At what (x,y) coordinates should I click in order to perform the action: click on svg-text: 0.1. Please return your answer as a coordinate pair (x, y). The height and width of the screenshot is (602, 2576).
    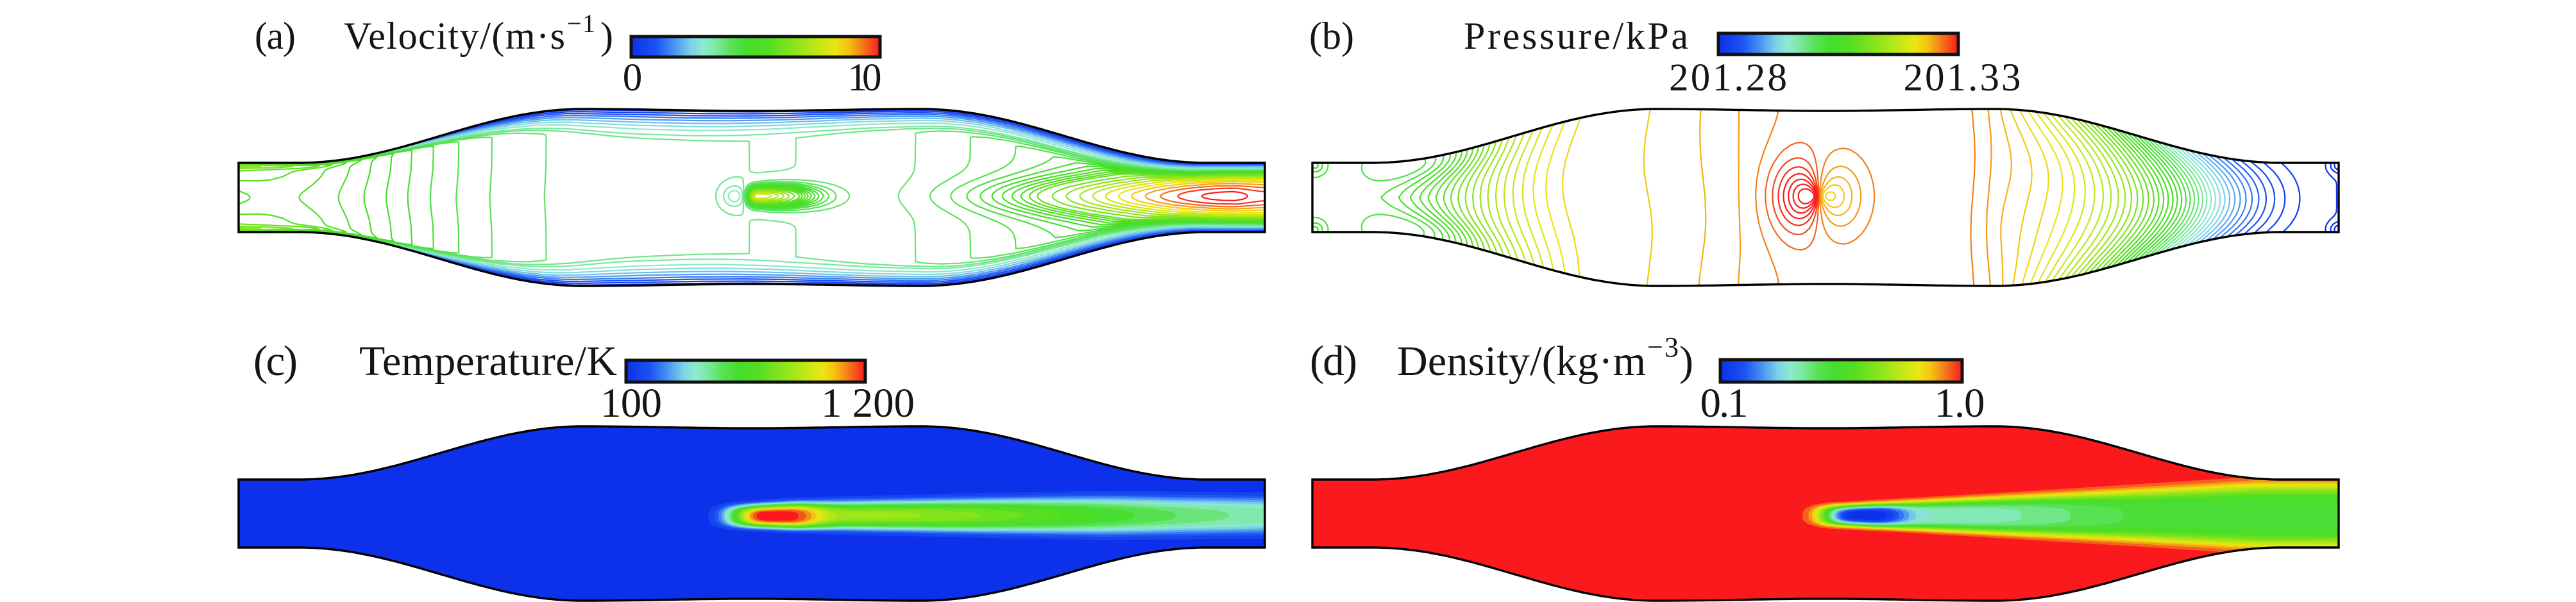
    Looking at the image, I should click on (1724, 403).